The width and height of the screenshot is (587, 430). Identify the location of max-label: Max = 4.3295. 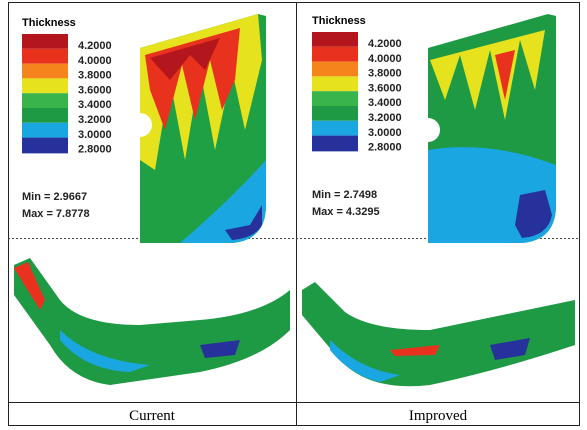
(346, 212).